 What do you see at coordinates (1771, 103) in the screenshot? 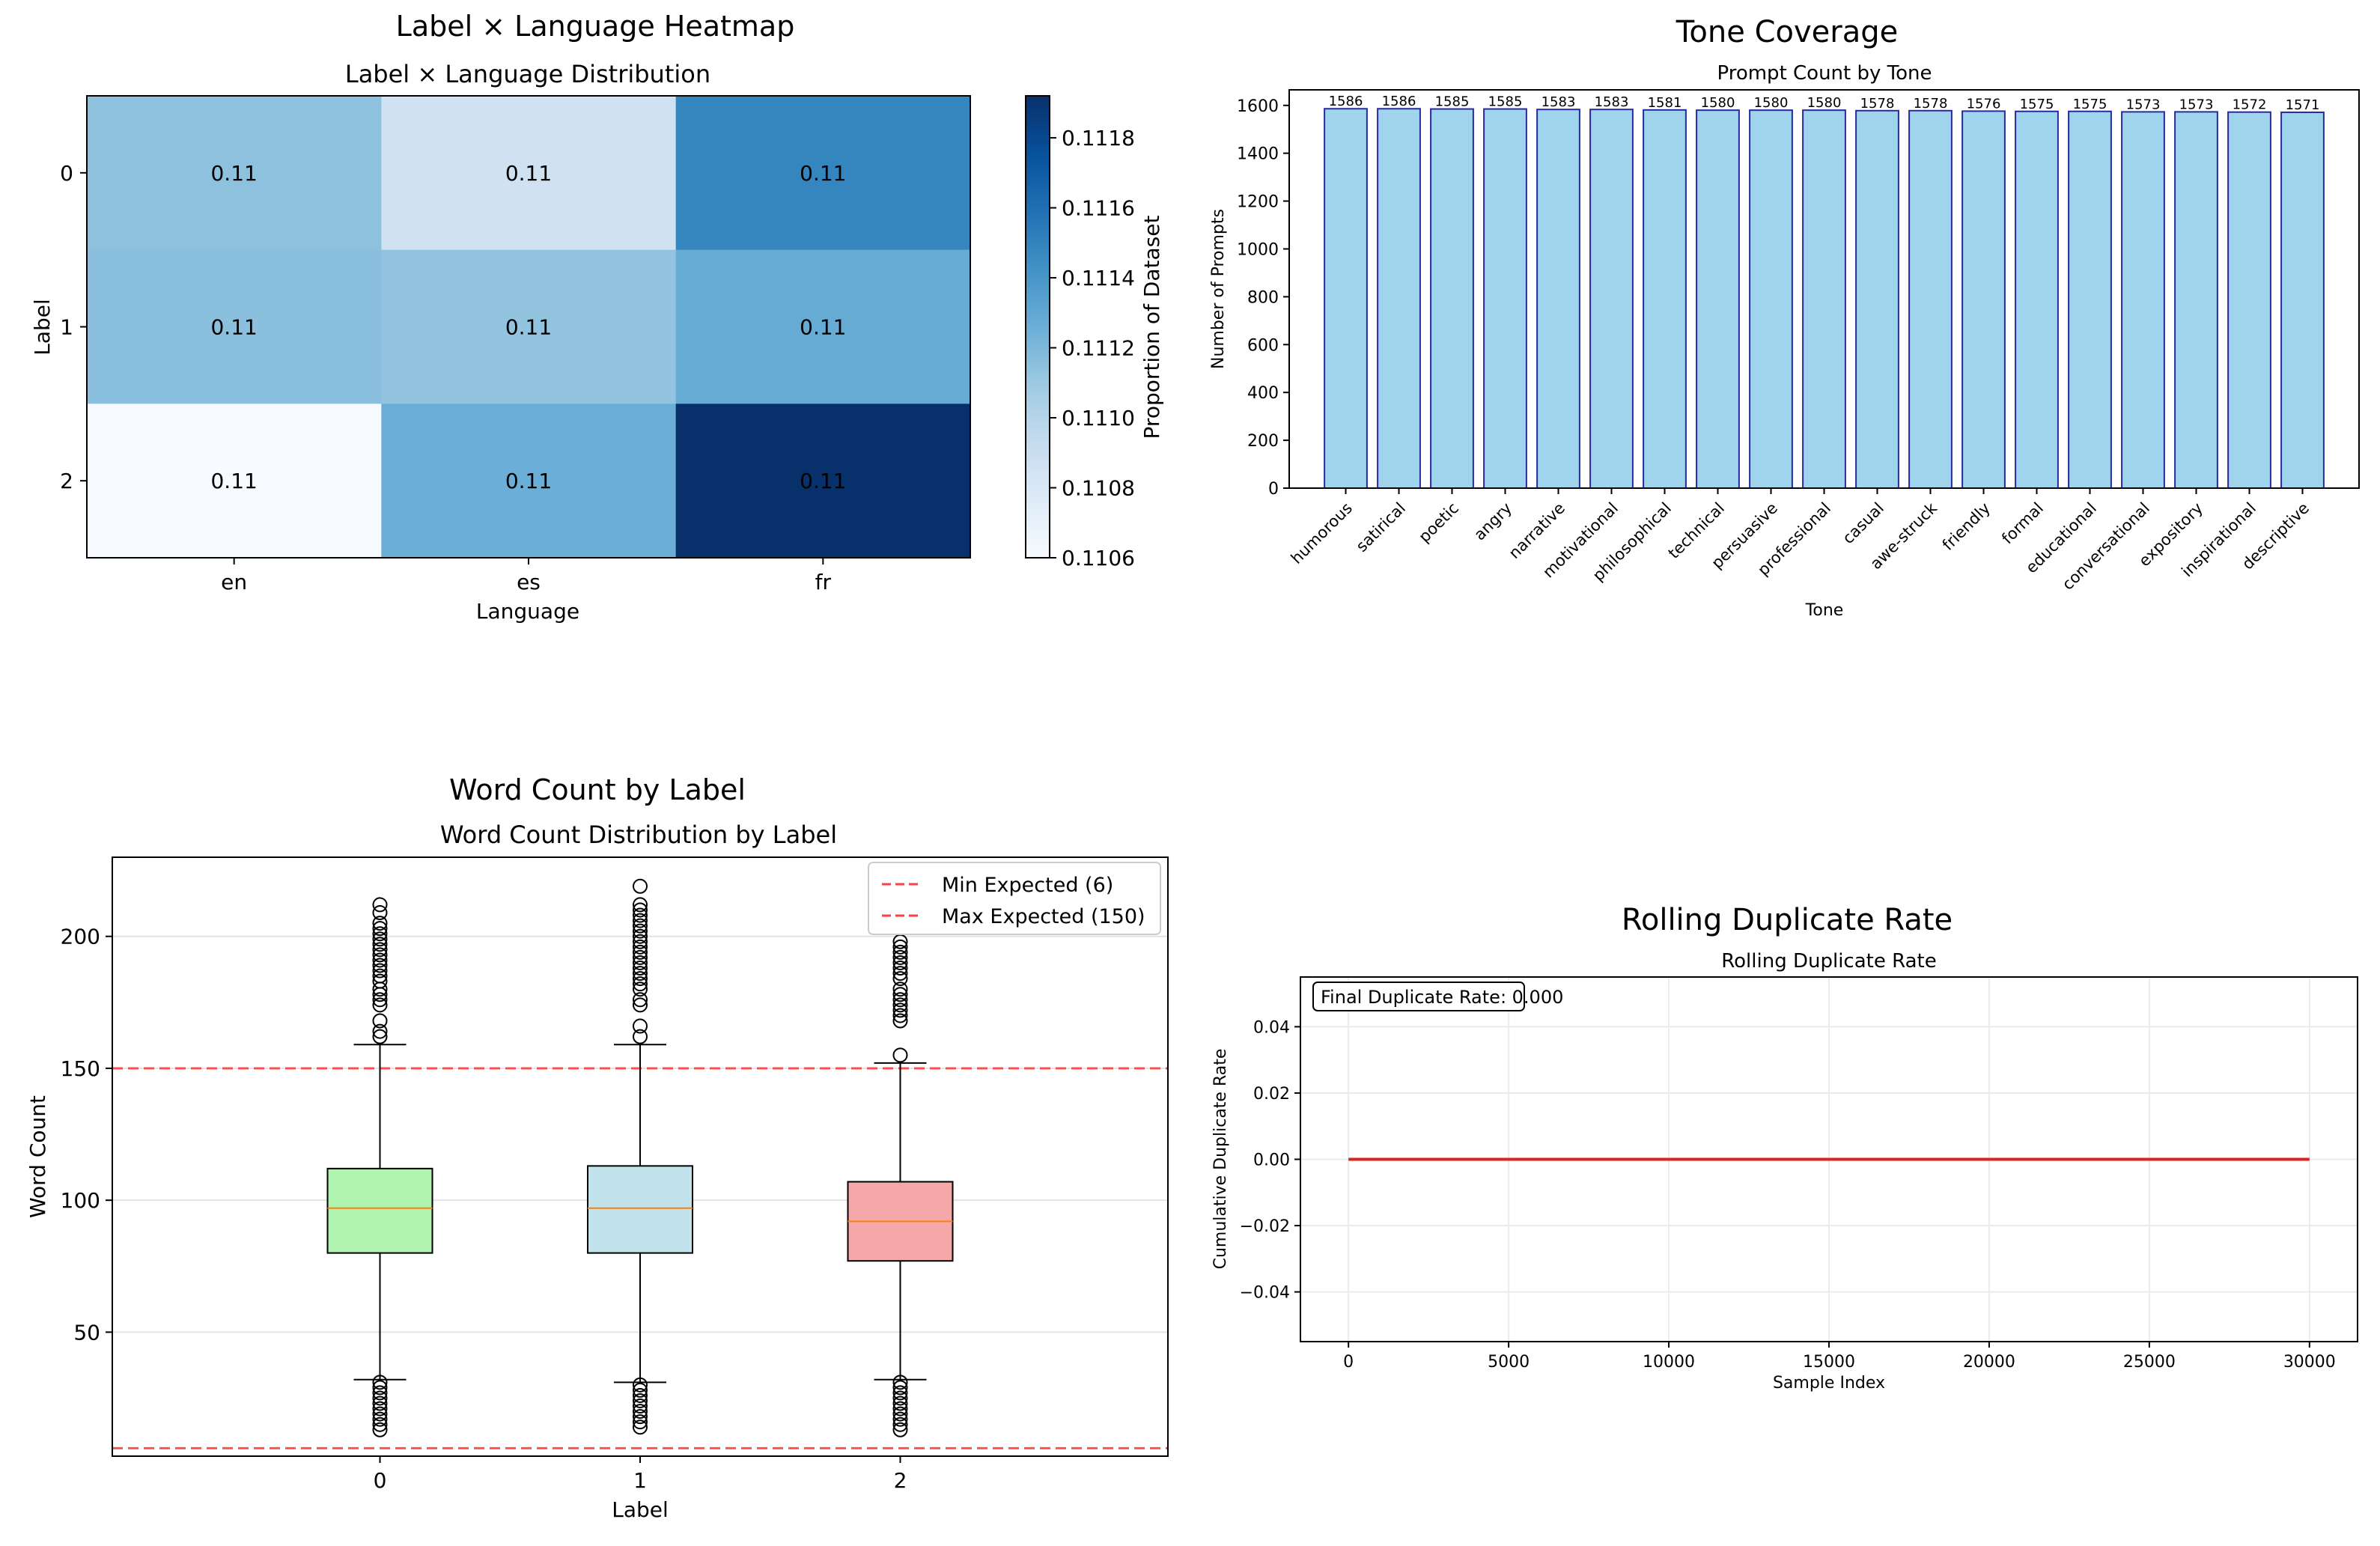
I see `tone-bar-value: 1580` at bounding box center [1771, 103].